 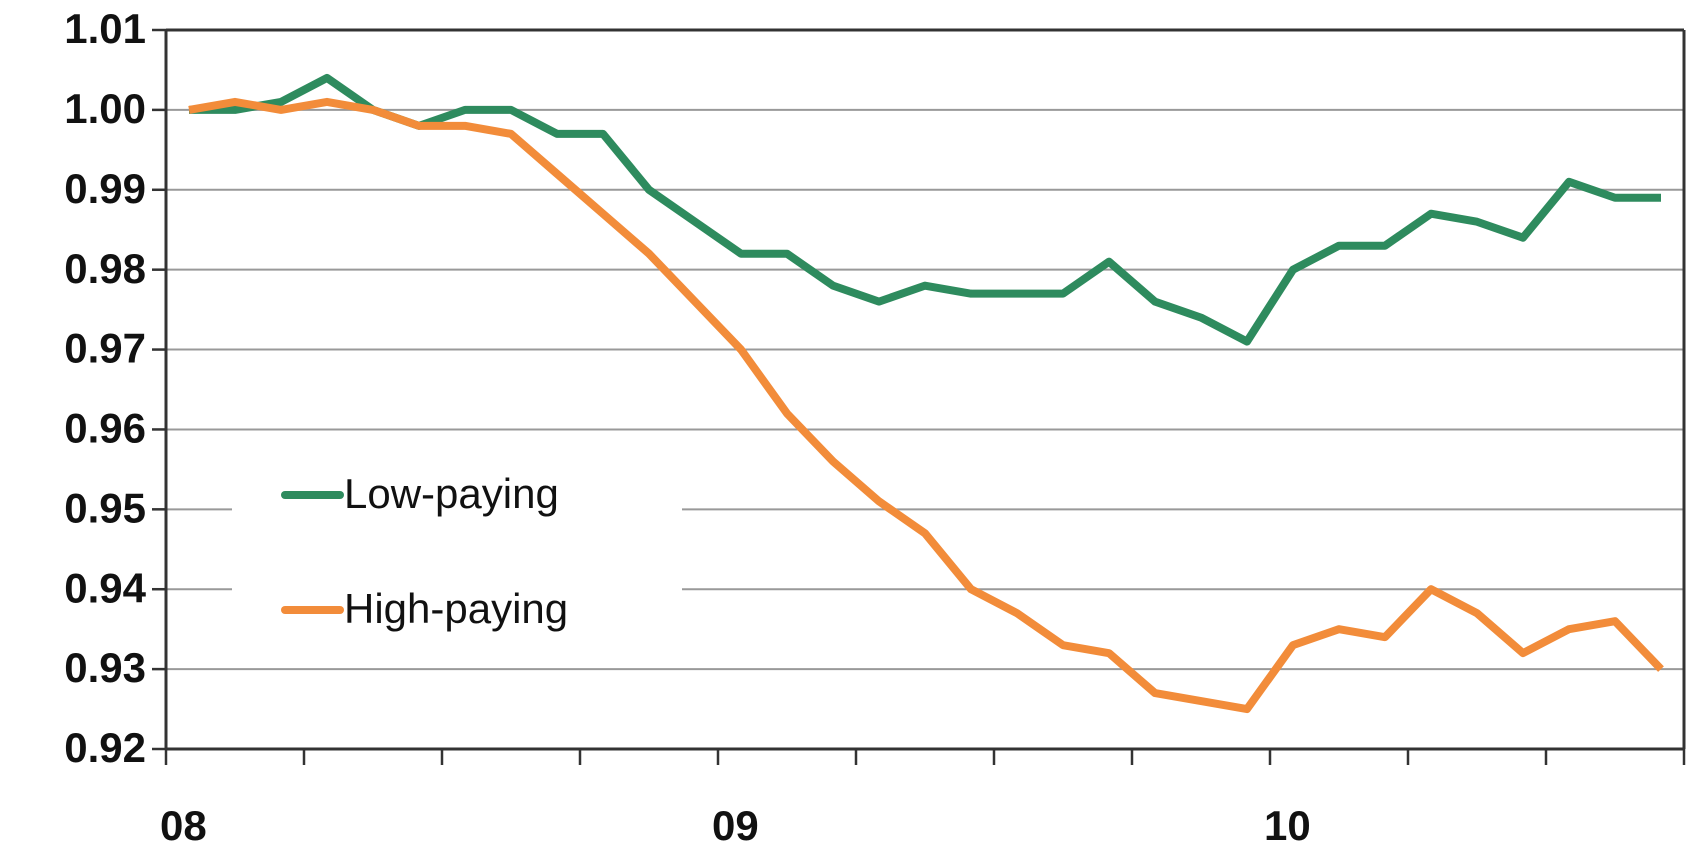 I want to click on y-tick-label: 0.97, so click(x=105, y=348).